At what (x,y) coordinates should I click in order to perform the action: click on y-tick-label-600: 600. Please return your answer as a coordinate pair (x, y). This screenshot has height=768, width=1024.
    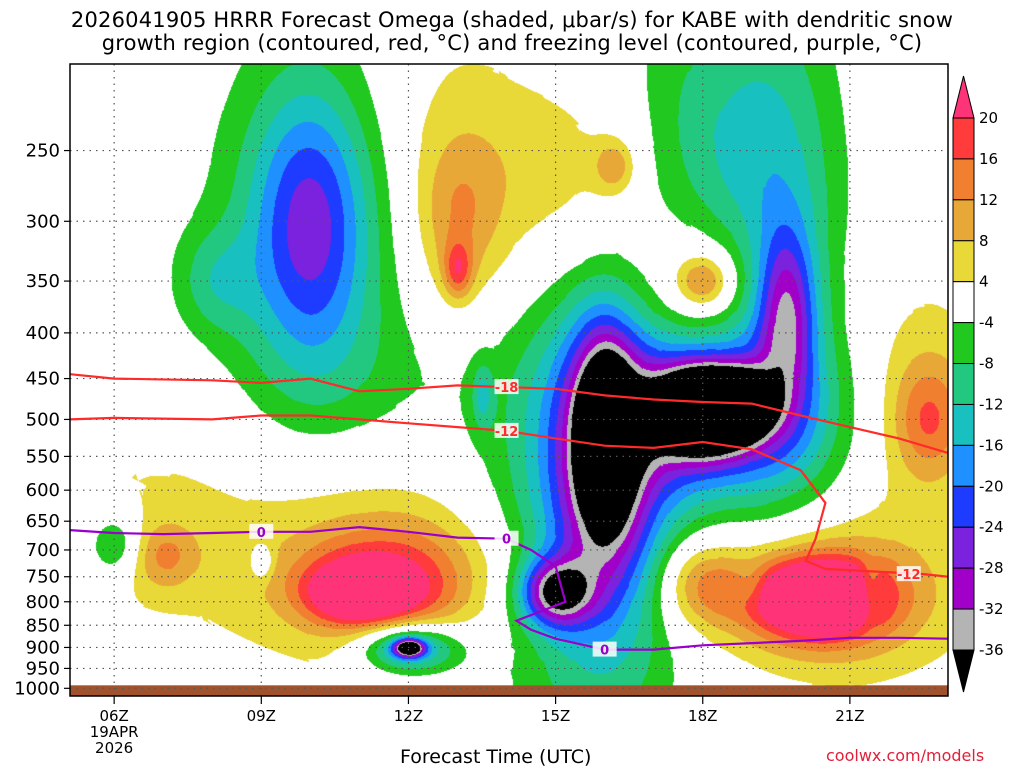
    Looking at the image, I should click on (43, 490).